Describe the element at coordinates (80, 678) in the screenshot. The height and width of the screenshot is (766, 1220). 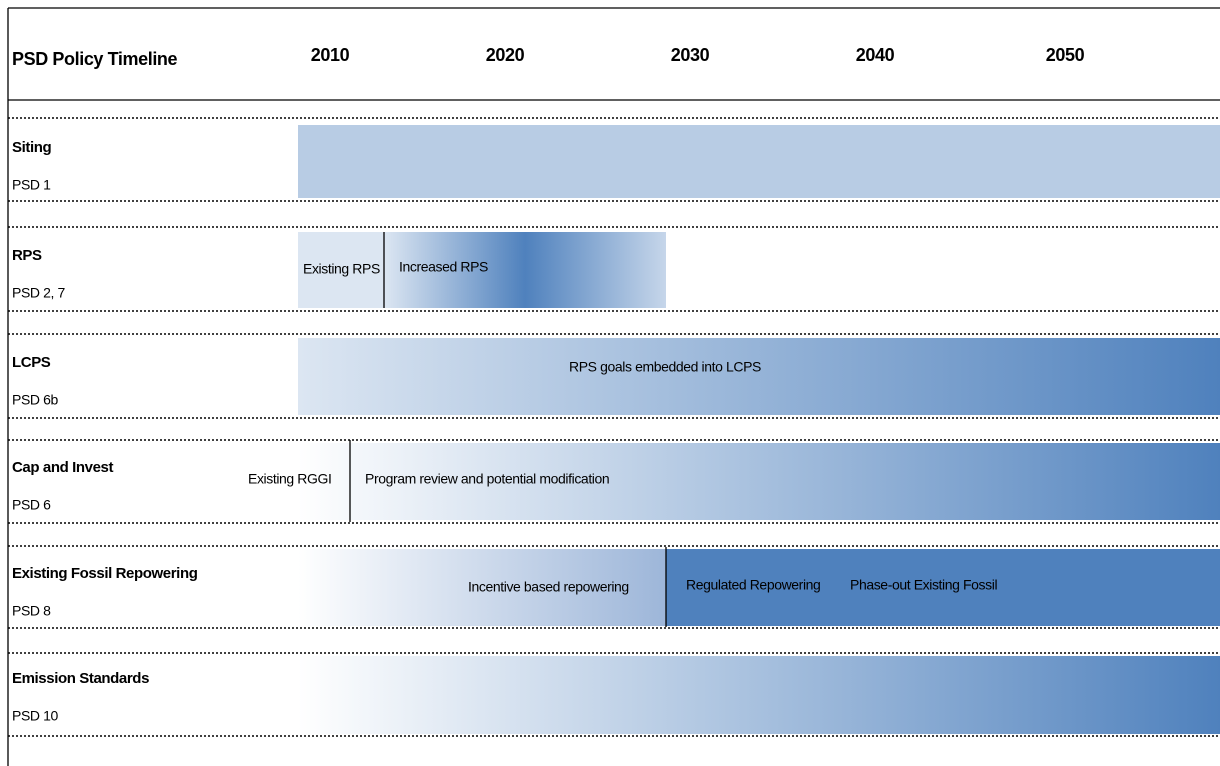
I see `row-name: Emission Standards` at that location.